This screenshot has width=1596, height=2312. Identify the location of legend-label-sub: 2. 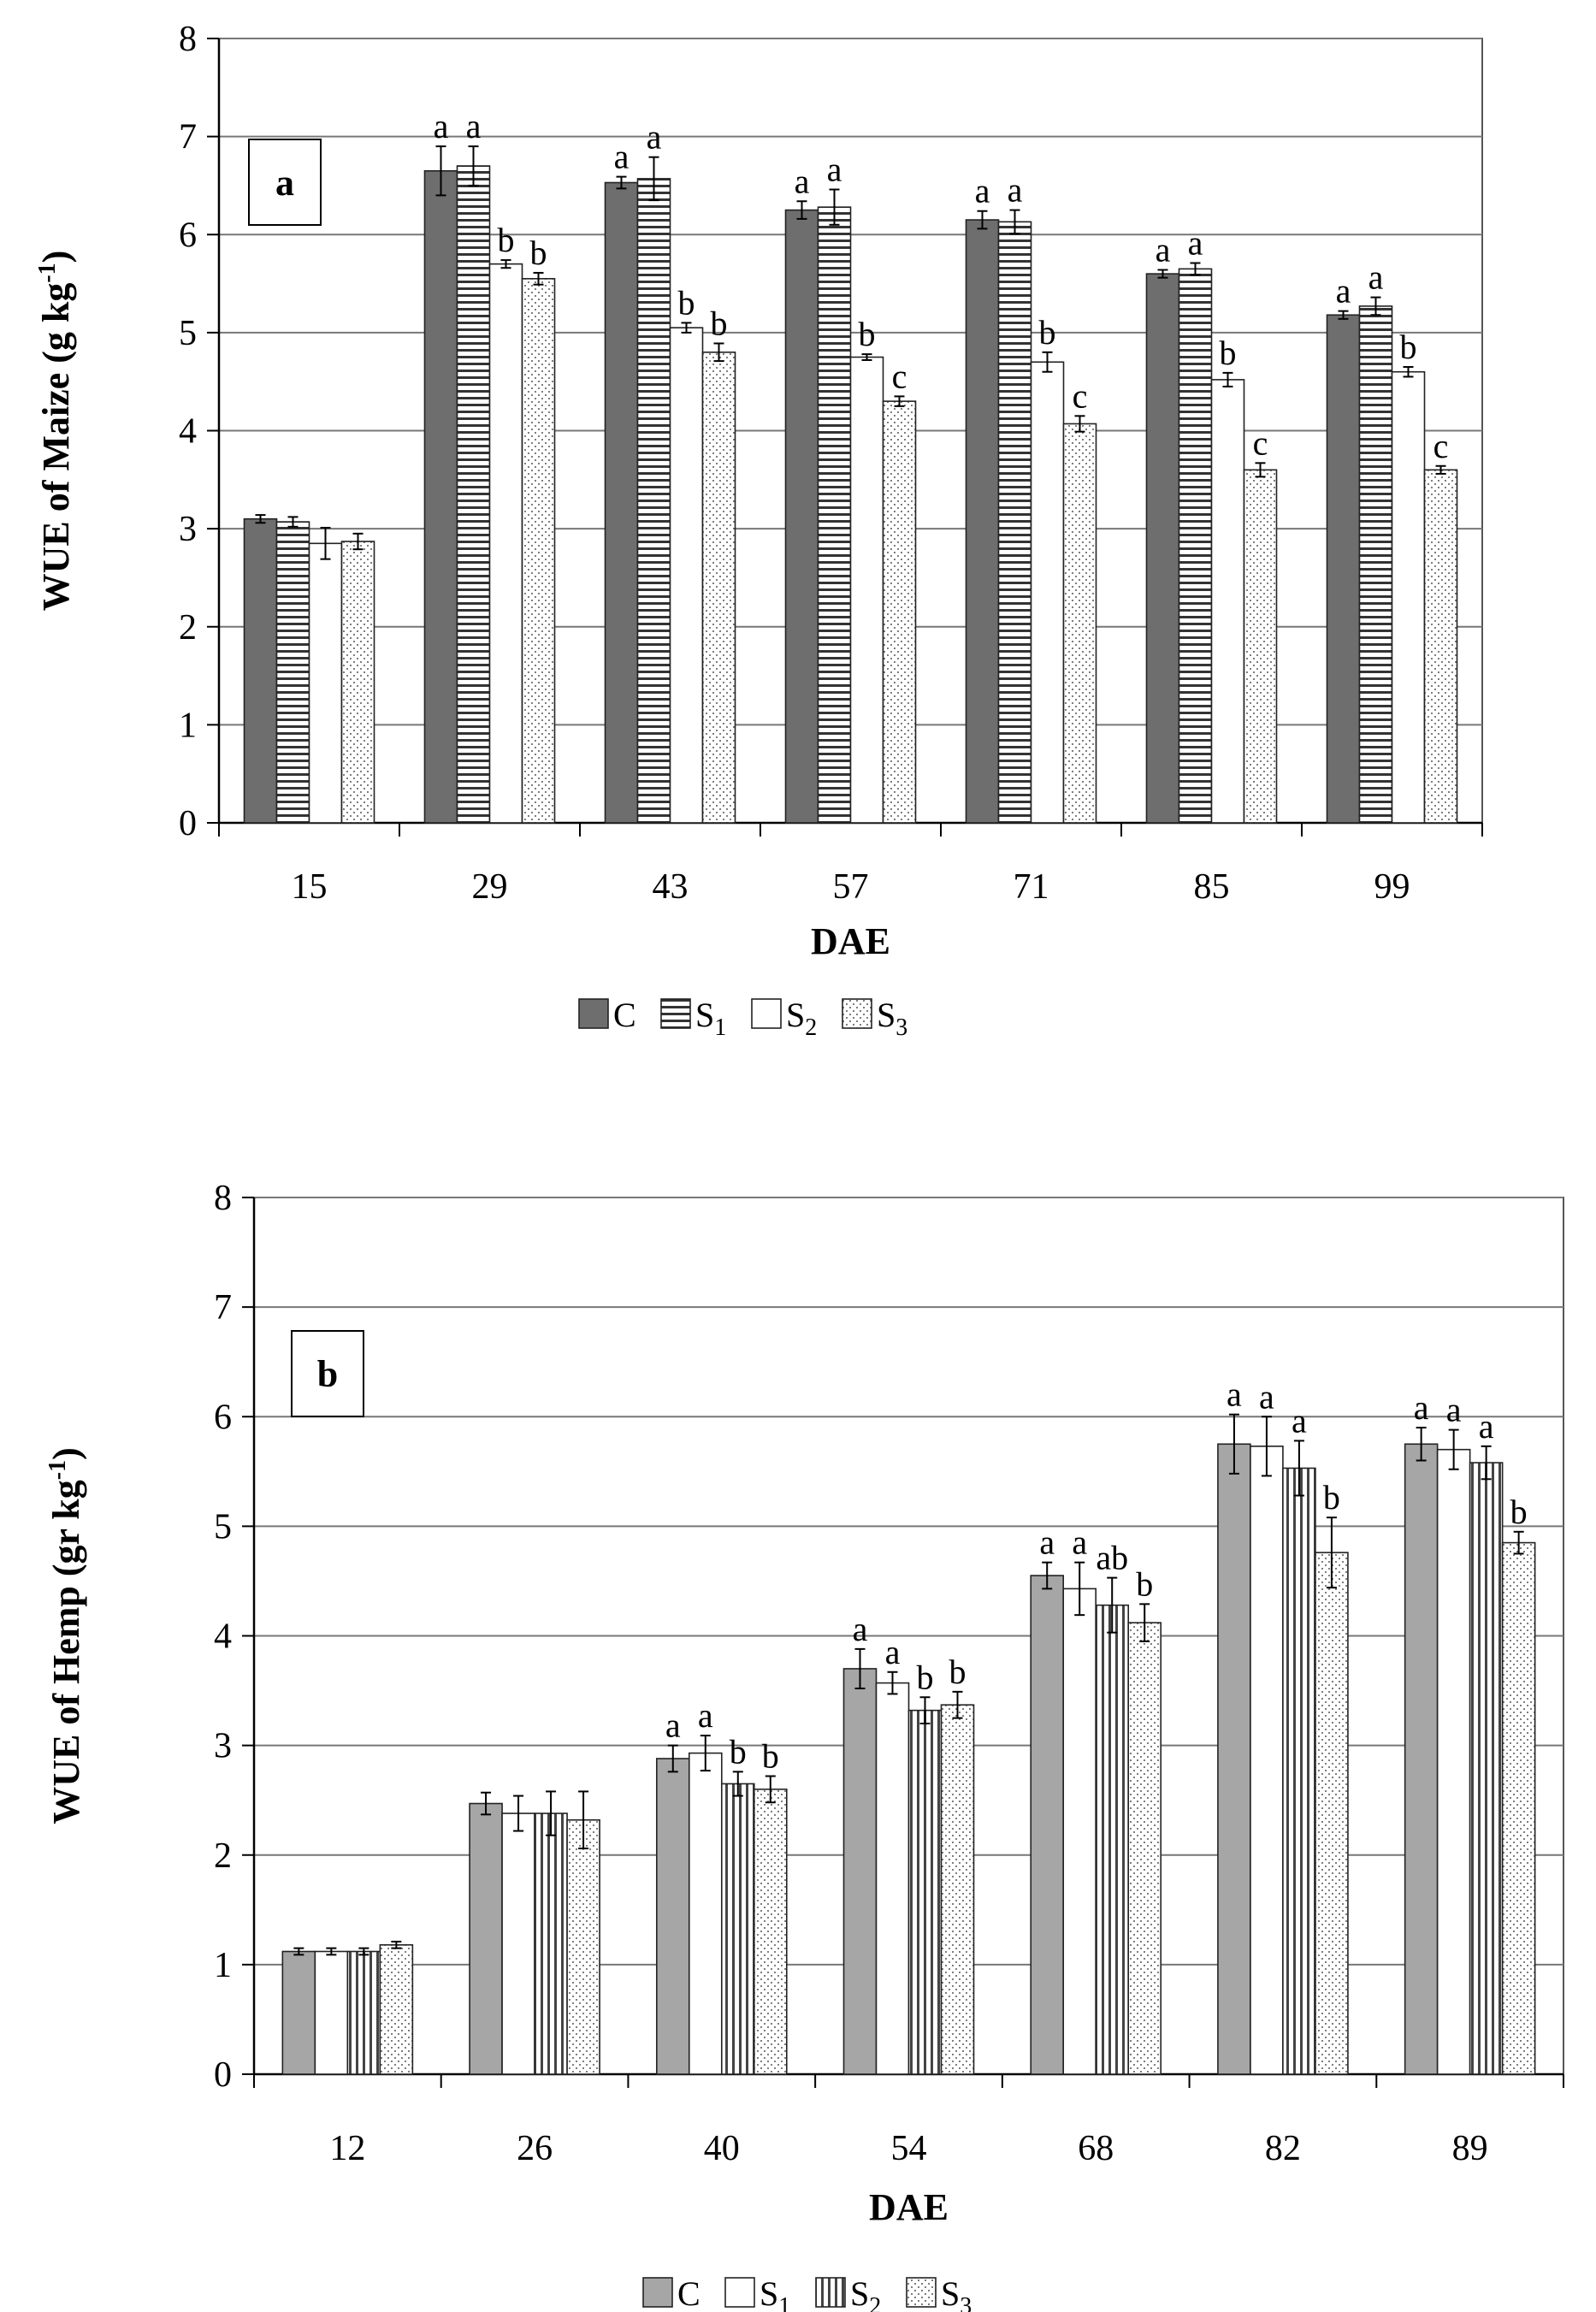
(875, 2303).